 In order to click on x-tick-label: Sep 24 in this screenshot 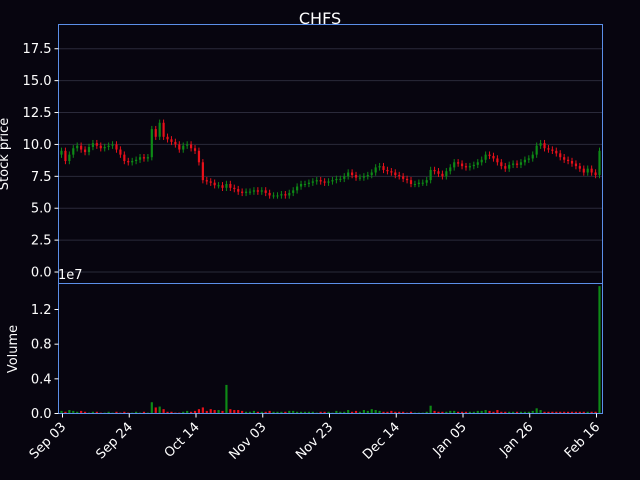, I will do `click(115, 441)`.